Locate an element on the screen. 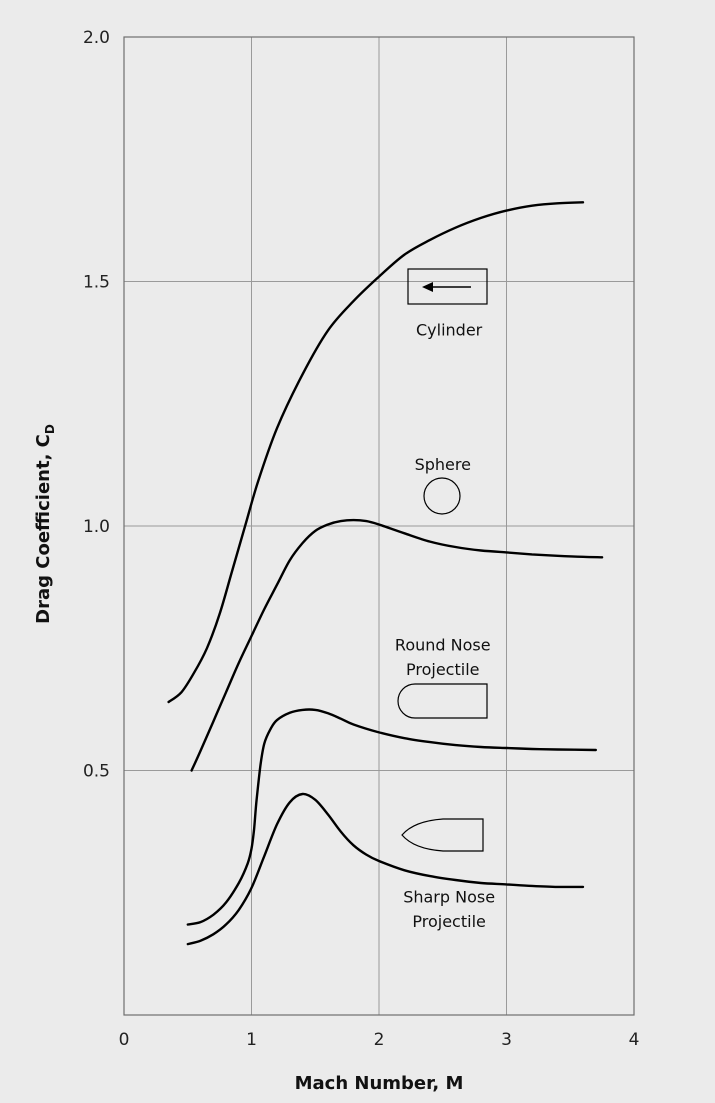 This screenshot has height=1103, width=715. y-axis-title-main: Drag Coefficient, C is located at coordinates (43, 529).